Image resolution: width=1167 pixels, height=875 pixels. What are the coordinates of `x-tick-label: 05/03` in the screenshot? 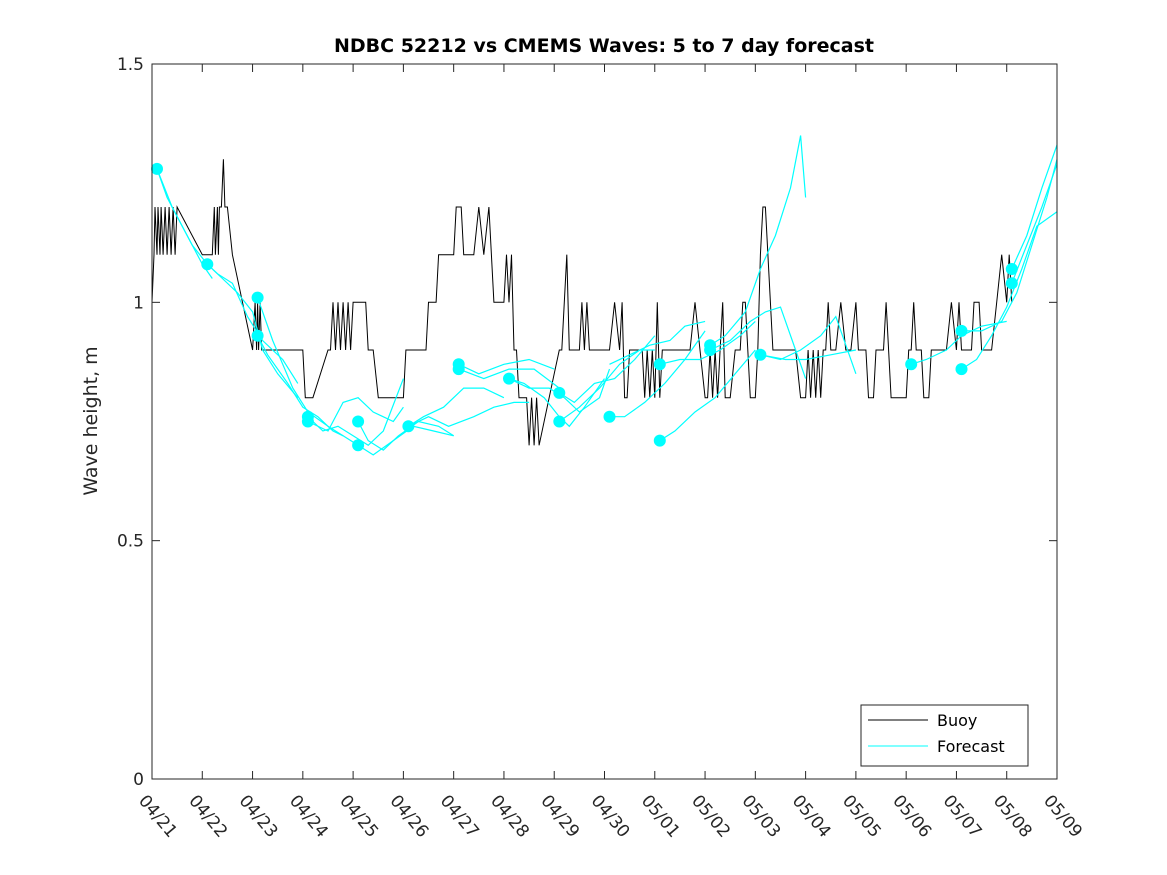 It's located at (761, 816).